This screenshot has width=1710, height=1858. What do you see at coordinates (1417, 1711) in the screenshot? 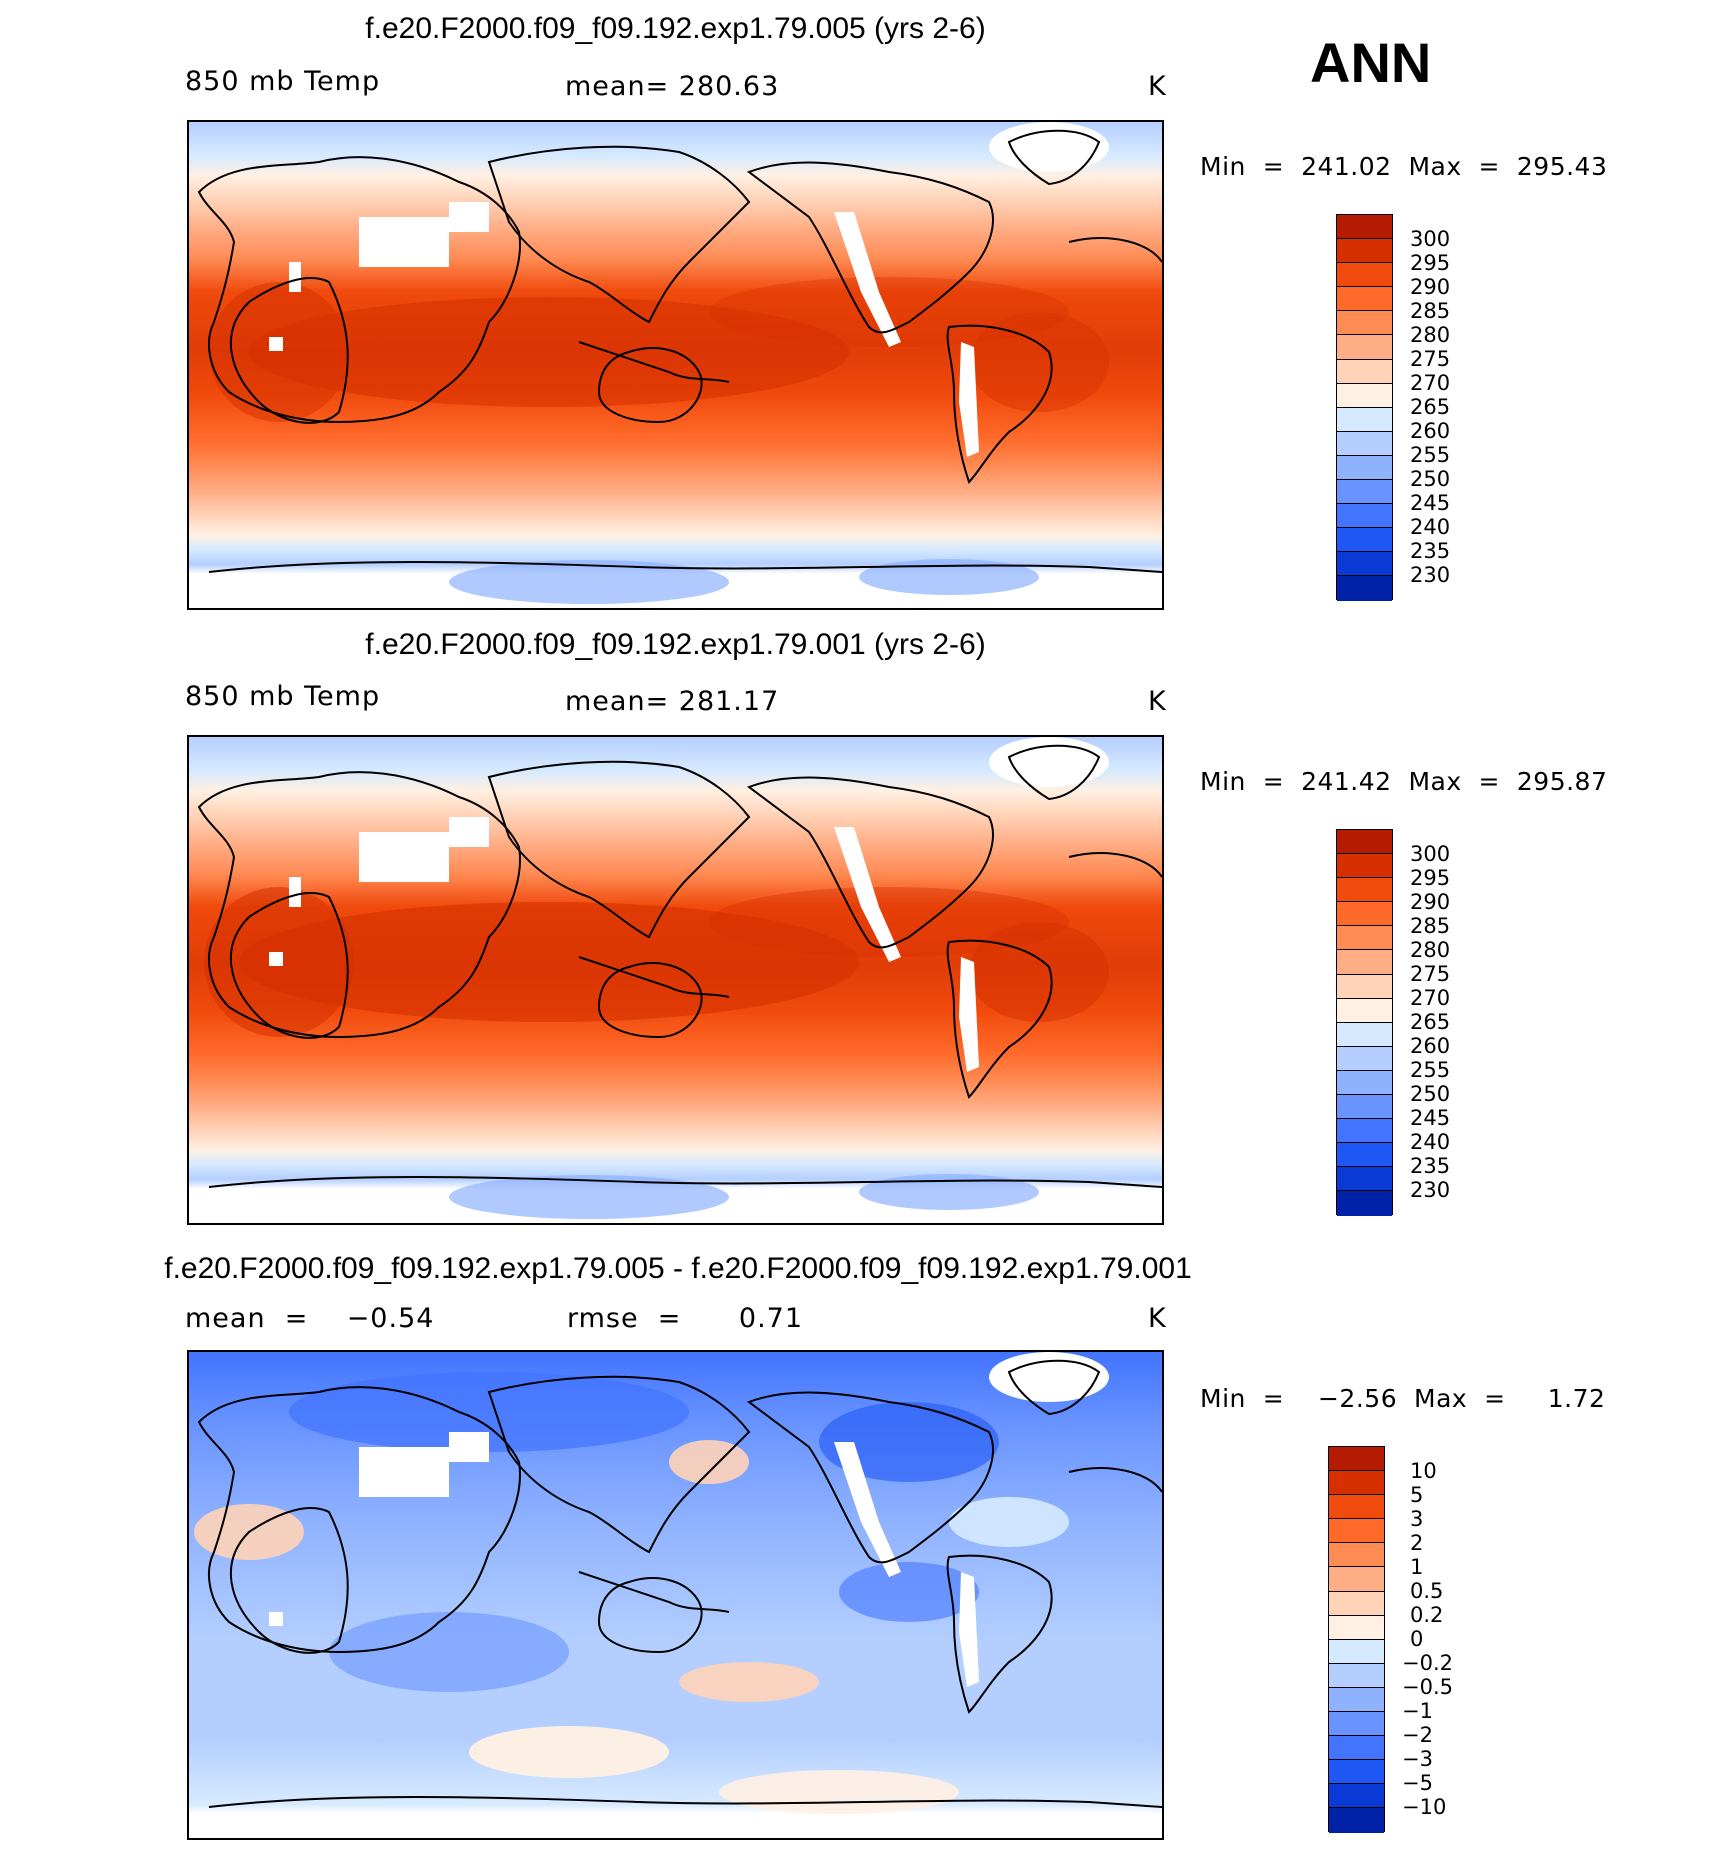
I see `colorbar-label: −1` at bounding box center [1417, 1711].